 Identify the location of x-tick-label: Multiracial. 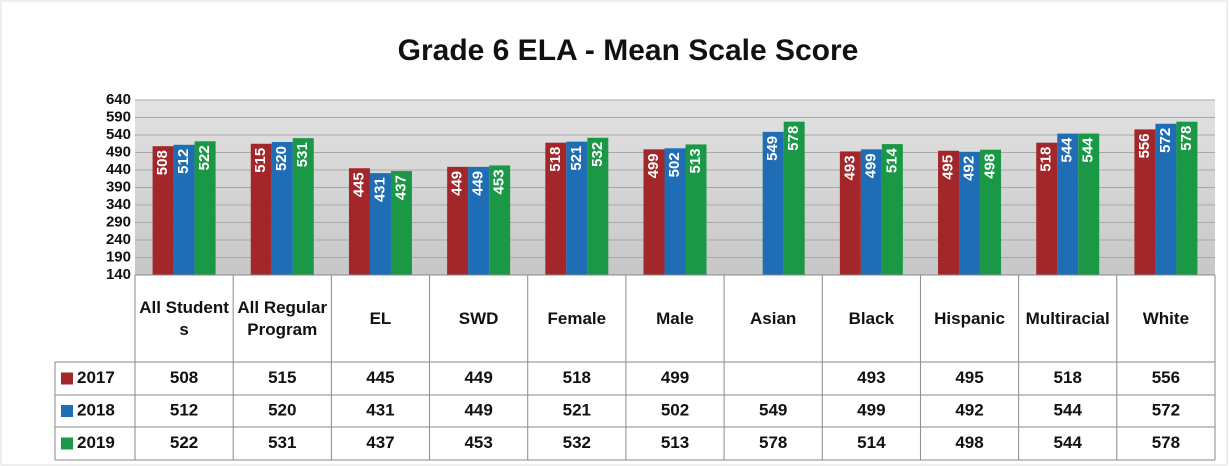
(1067, 318).